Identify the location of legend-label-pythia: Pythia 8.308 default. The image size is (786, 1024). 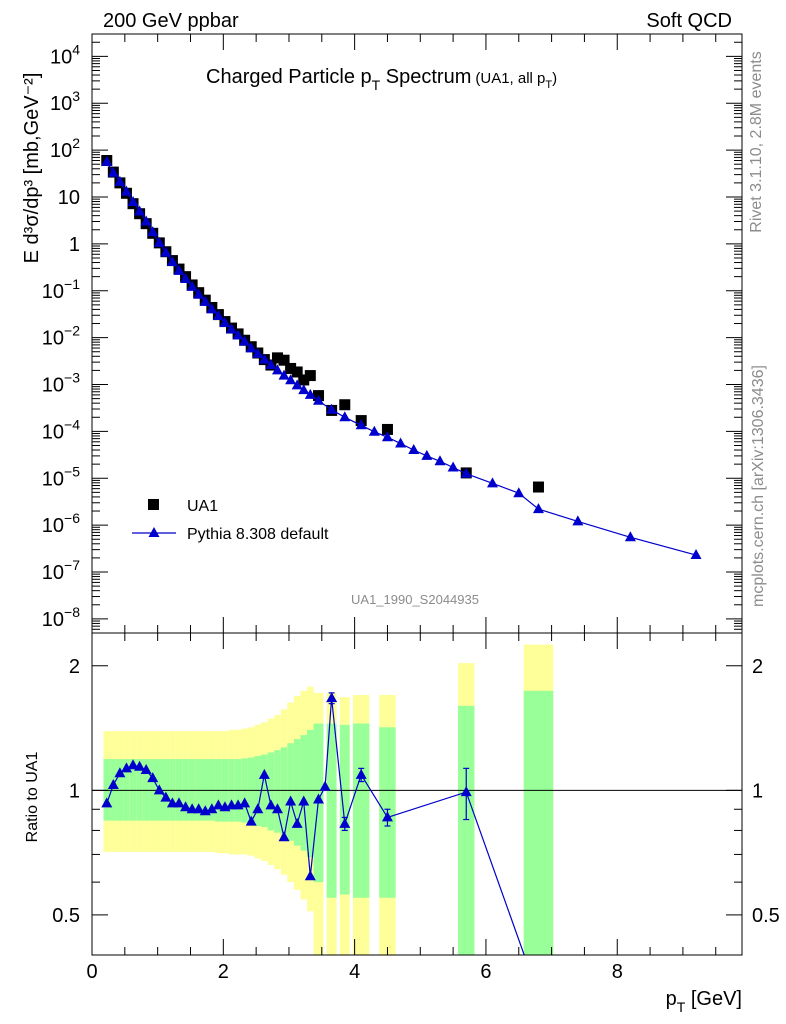
(258, 534).